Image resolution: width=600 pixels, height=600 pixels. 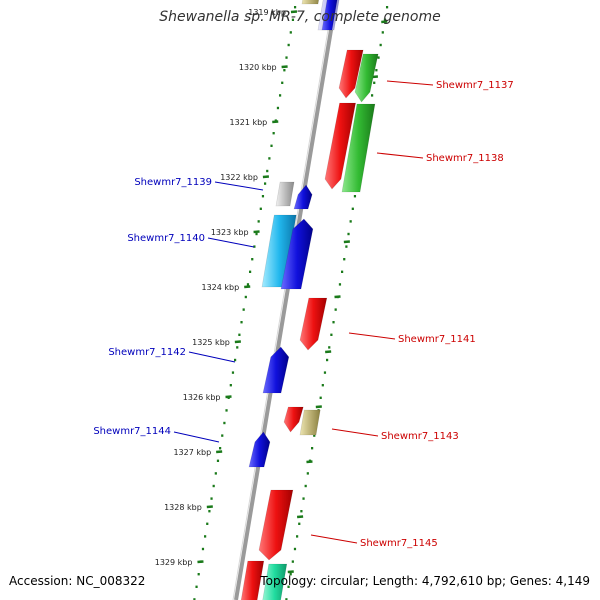 I want to click on gene-arrow-1138-red, so click(x=340, y=146).